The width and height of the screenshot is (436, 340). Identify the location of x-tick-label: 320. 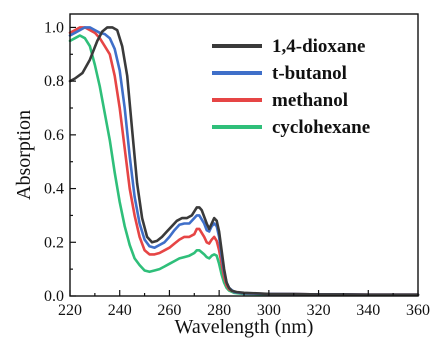
(319, 310).